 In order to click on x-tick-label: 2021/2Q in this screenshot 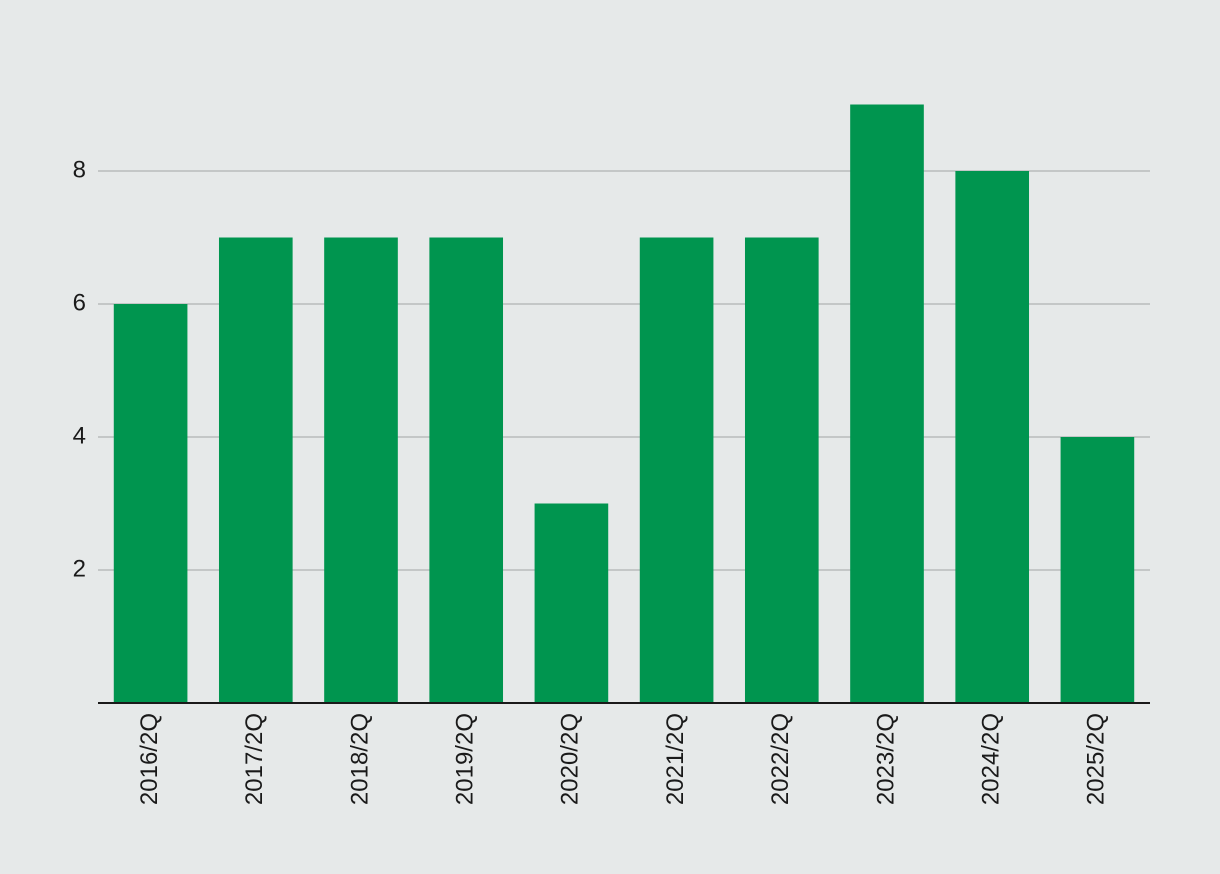, I will do `click(675, 759)`.